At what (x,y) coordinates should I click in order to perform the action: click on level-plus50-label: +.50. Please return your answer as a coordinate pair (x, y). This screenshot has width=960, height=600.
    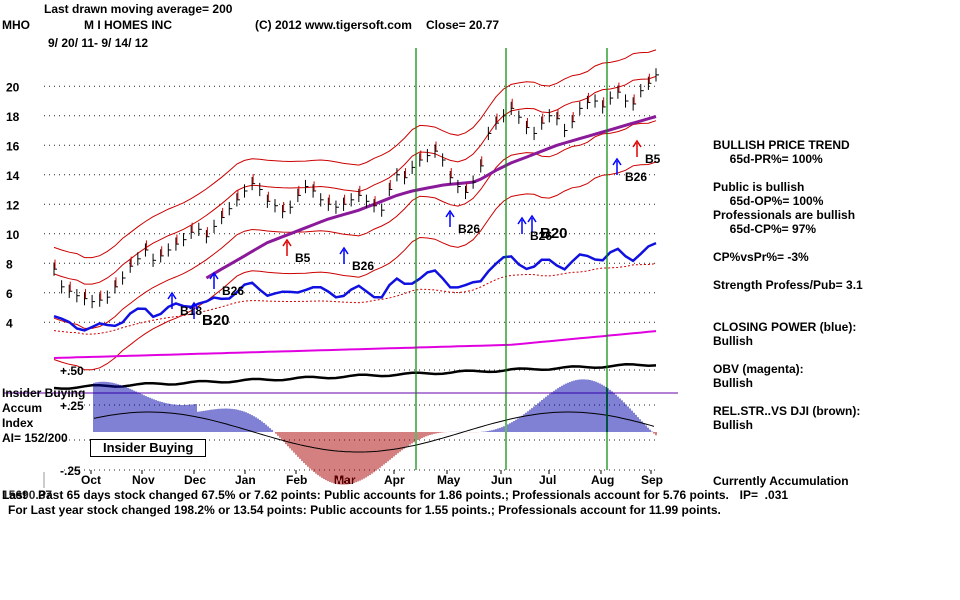
    Looking at the image, I should click on (72, 371).